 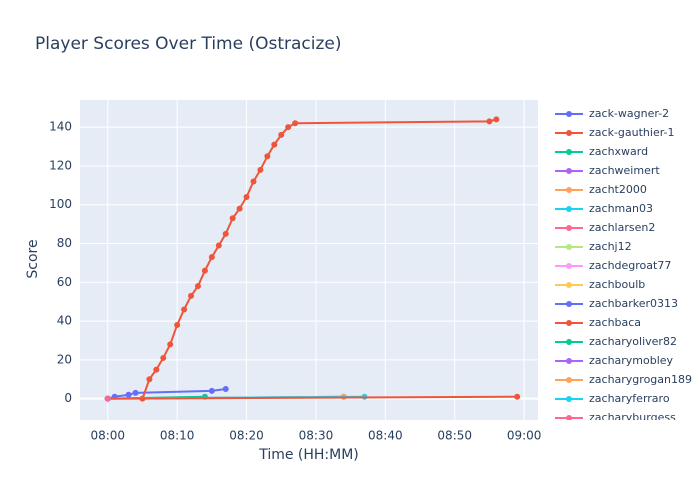 What do you see at coordinates (188, 44) in the screenshot?
I see `chart-title: Player Scores Over Time (Ostracize)` at bounding box center [188, 44].